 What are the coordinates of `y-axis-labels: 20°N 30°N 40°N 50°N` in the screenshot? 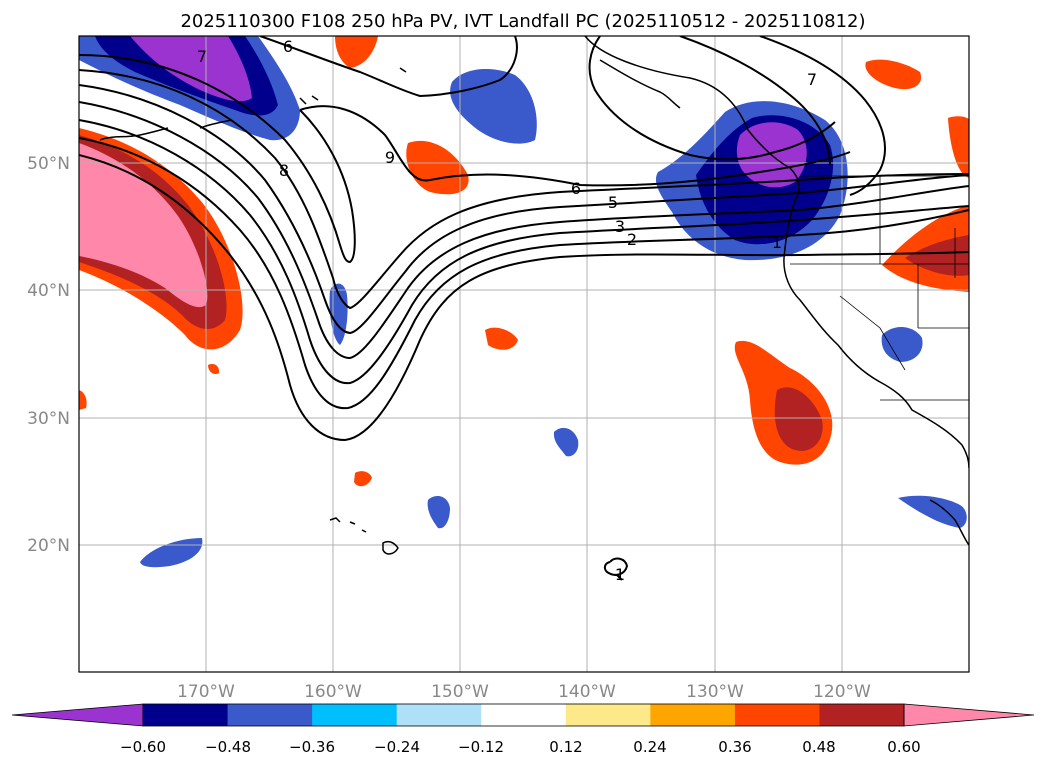 It's located at (48, 355).